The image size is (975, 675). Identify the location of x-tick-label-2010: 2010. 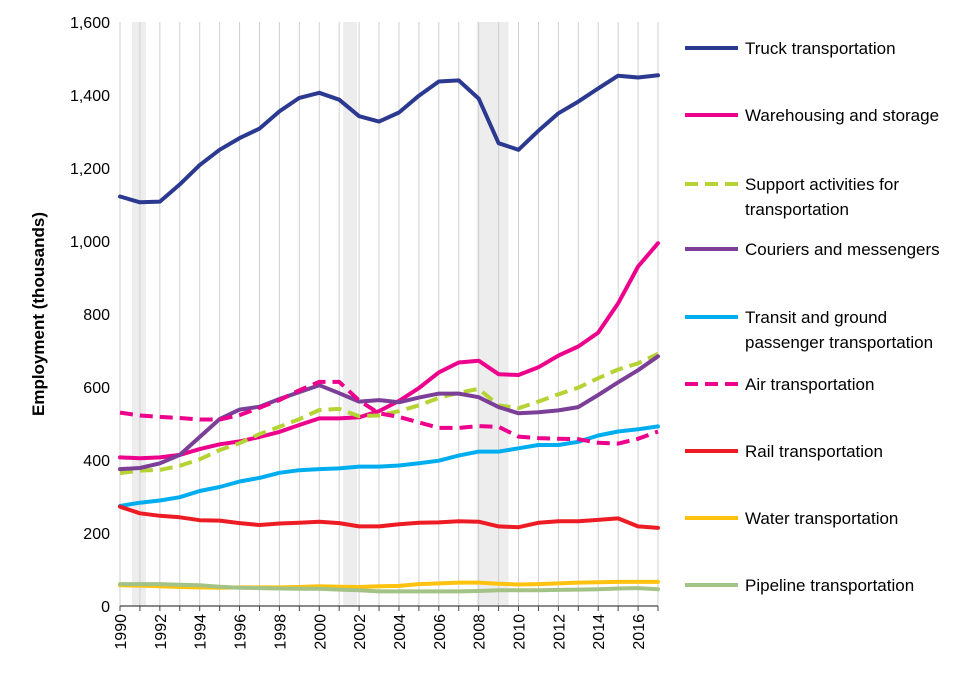
(520, 632).